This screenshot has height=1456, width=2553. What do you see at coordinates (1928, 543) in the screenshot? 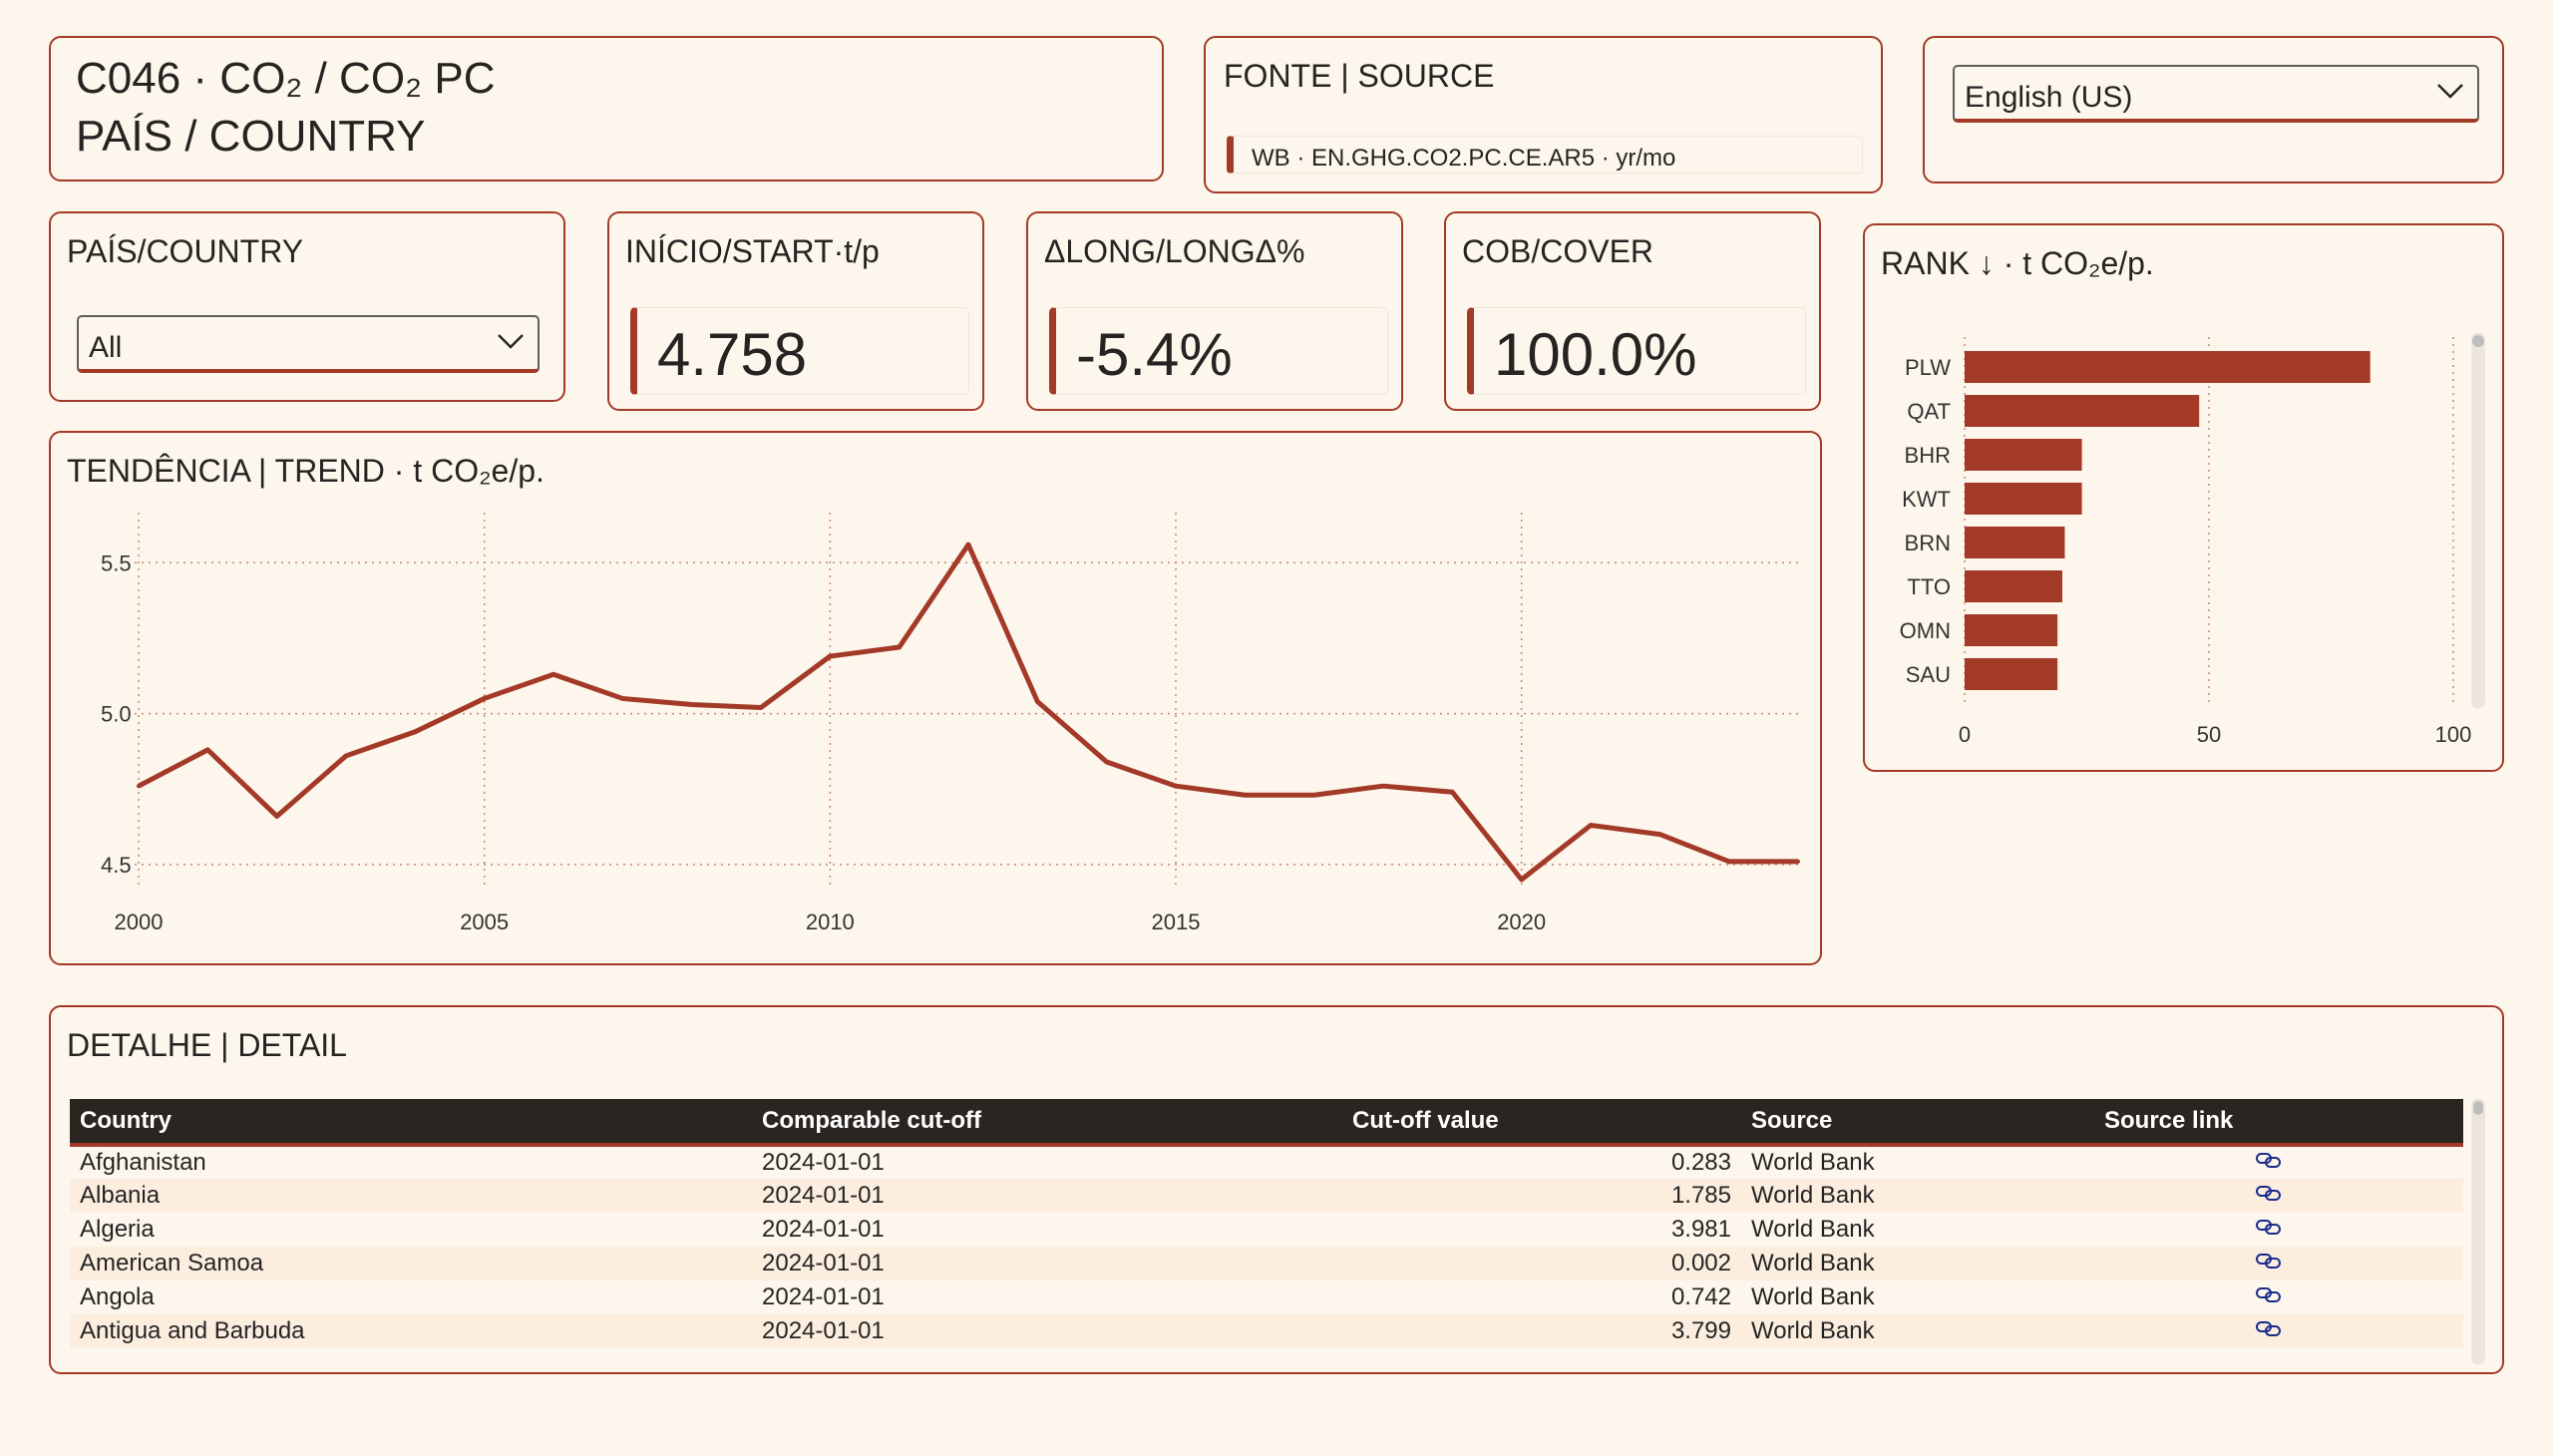
I see `rank-category-label: BRN` at bounding box center [1928, 543].